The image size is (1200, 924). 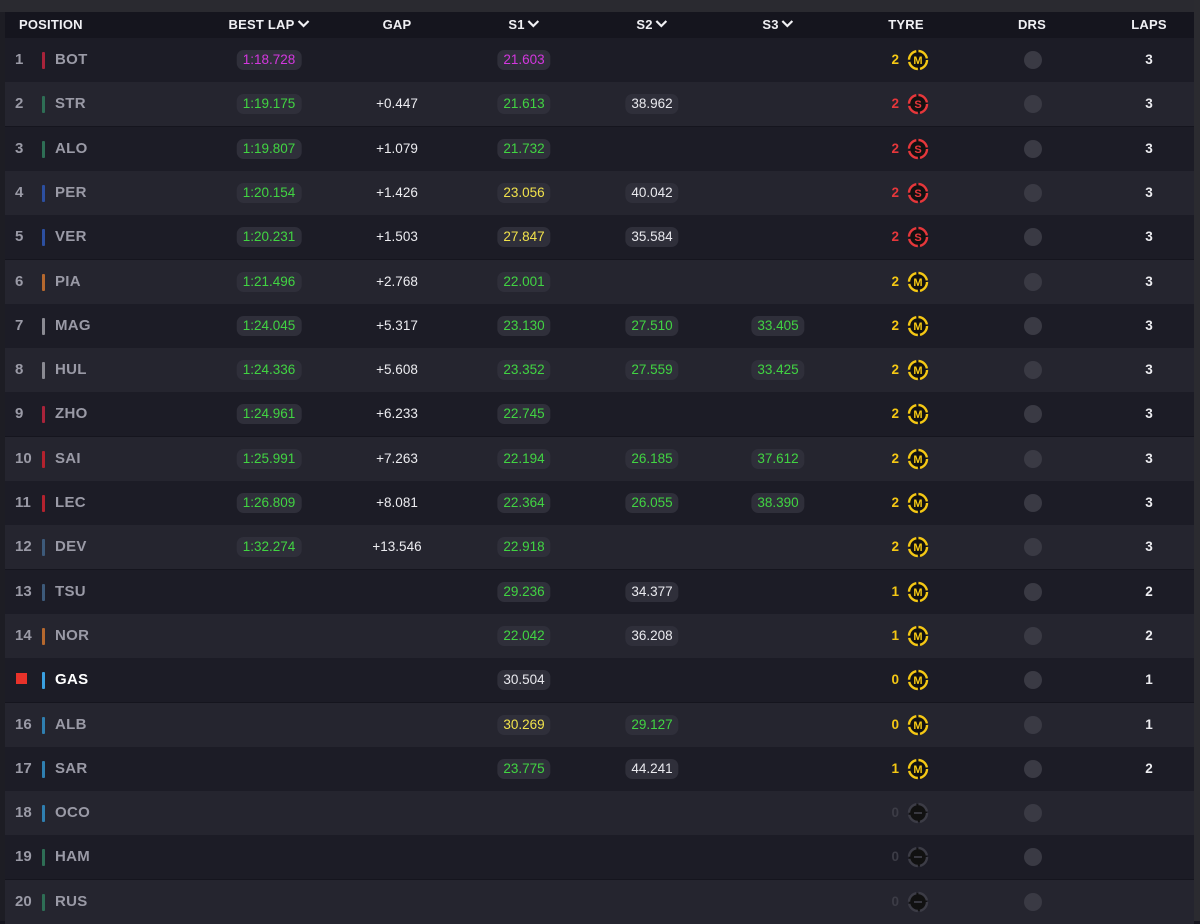 What do you see at coordinates (895, 812) in the screenshot?
I see `tyre-age: 0` at bounding box center [895, 812].